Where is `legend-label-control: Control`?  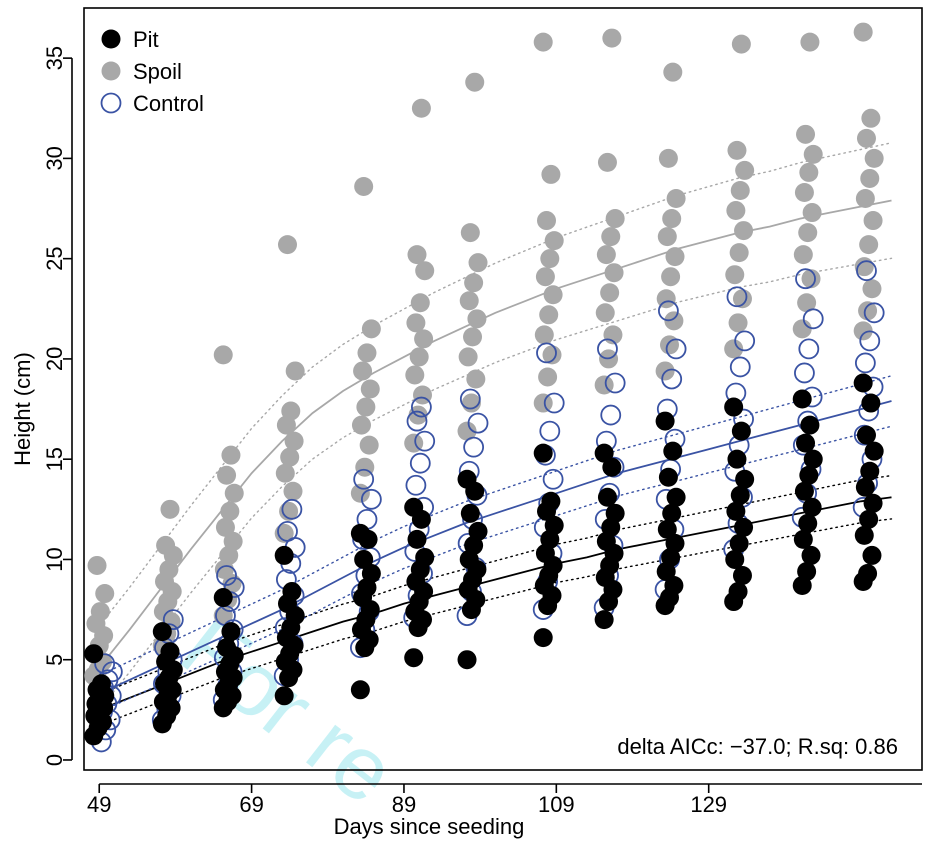 legend-label-control: Control is located at coordinates (168, 103).